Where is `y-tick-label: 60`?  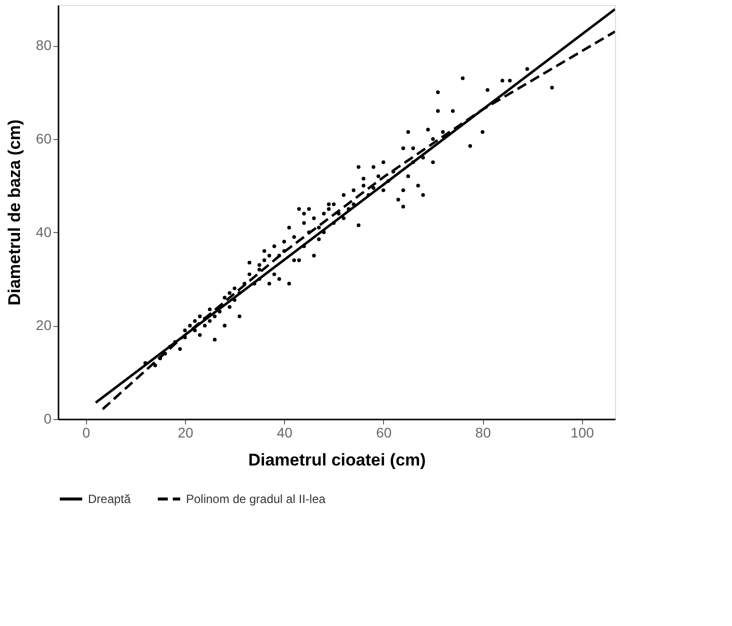 y-tick-label: 60 is located at coordinates (44, 138).